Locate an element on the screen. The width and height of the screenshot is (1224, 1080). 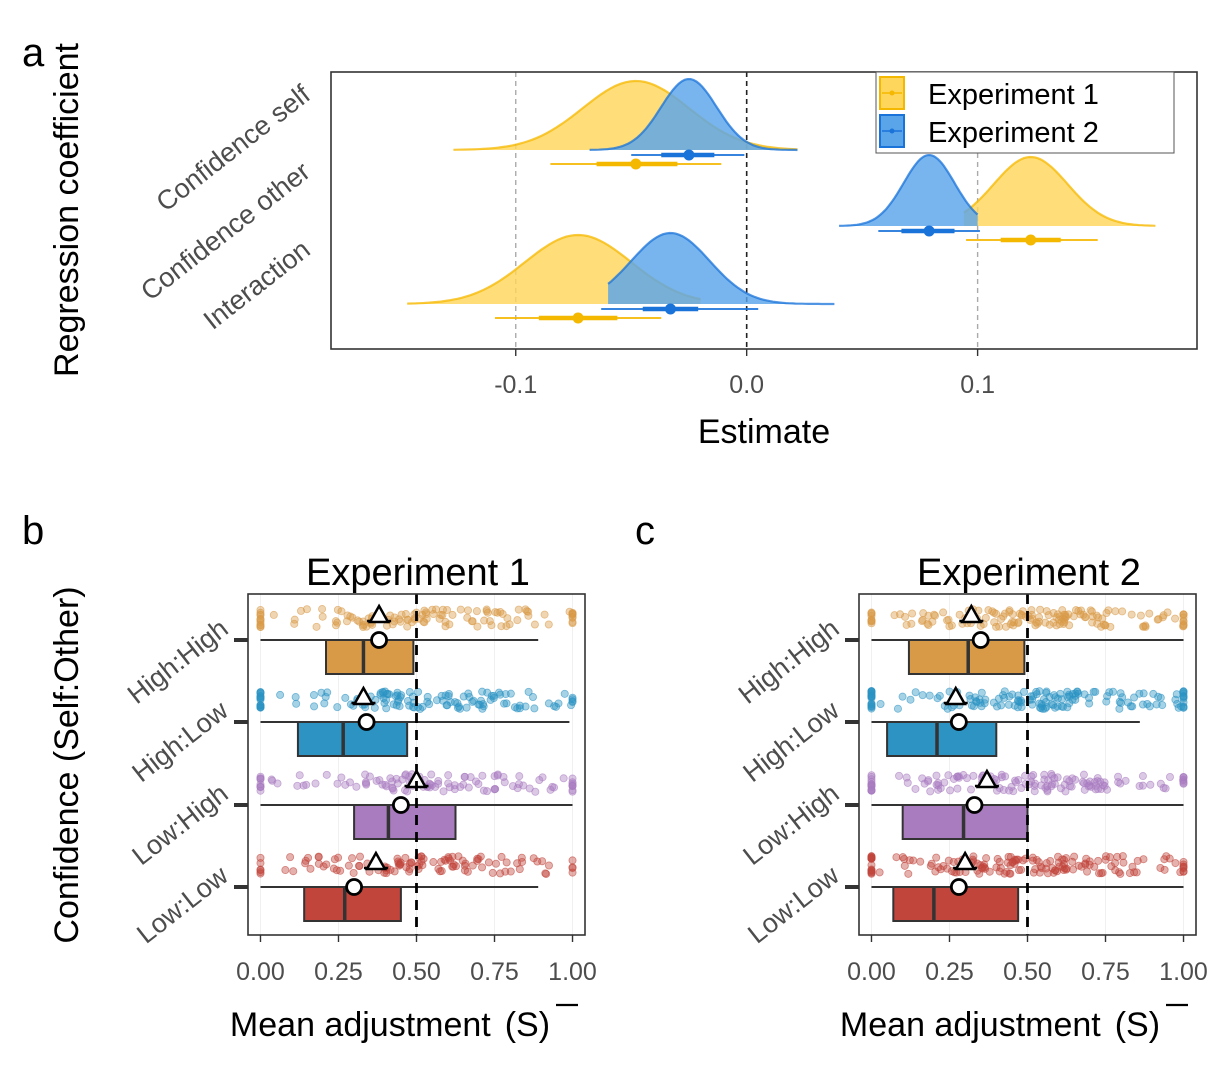
median-point-interaction is located at coordinates (578, 318).